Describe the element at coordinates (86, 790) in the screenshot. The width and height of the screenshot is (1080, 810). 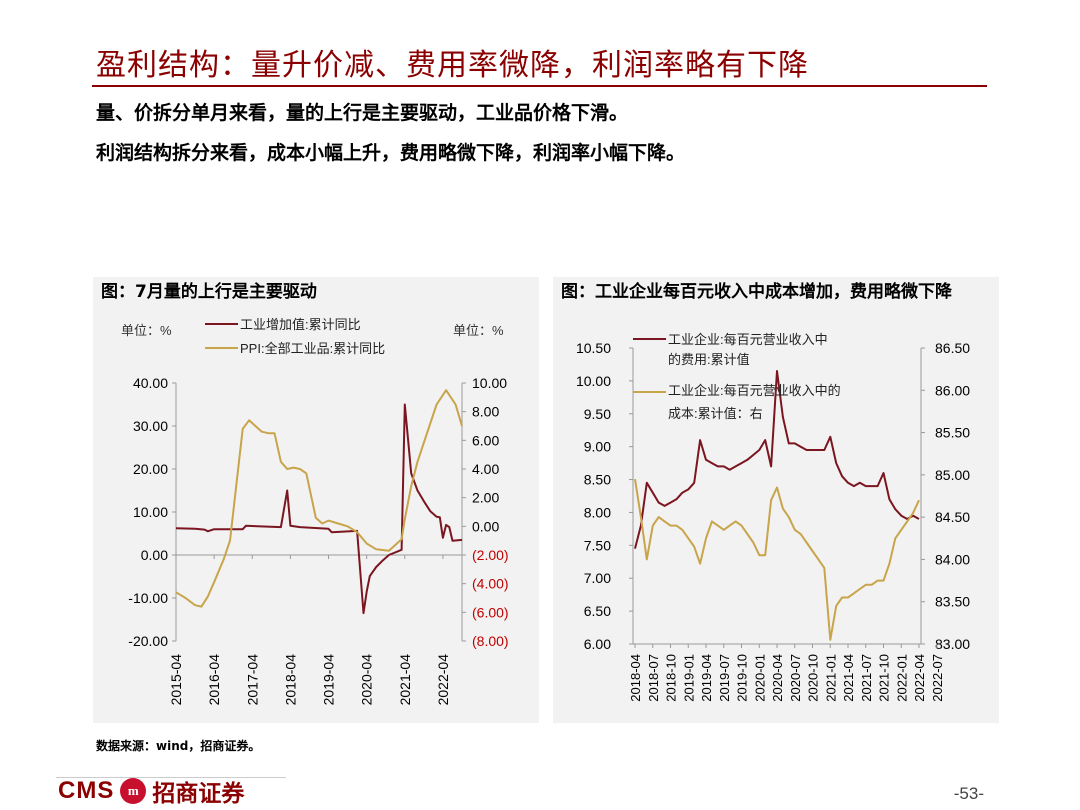
I see `logo-text: CMS` at that location.